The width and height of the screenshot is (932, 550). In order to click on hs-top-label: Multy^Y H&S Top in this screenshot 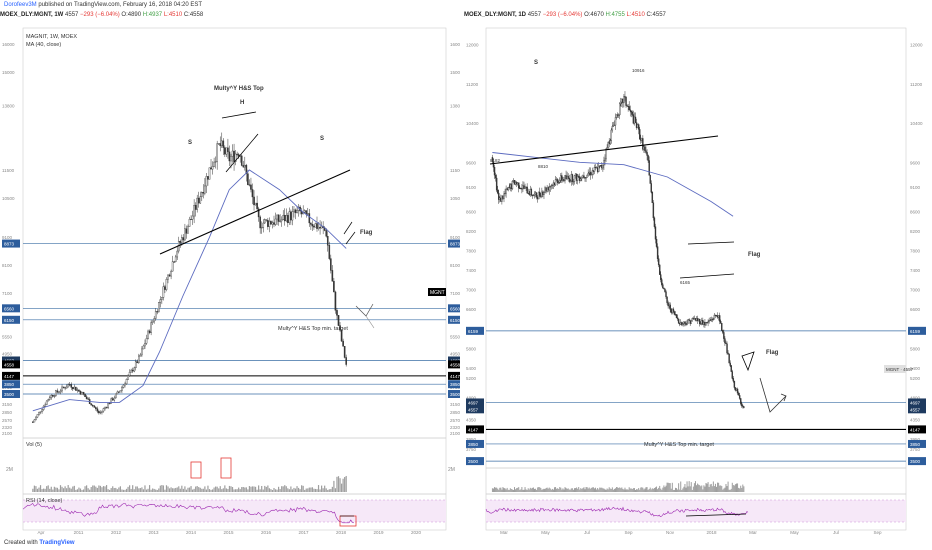, I will do `click(239, 89)`.